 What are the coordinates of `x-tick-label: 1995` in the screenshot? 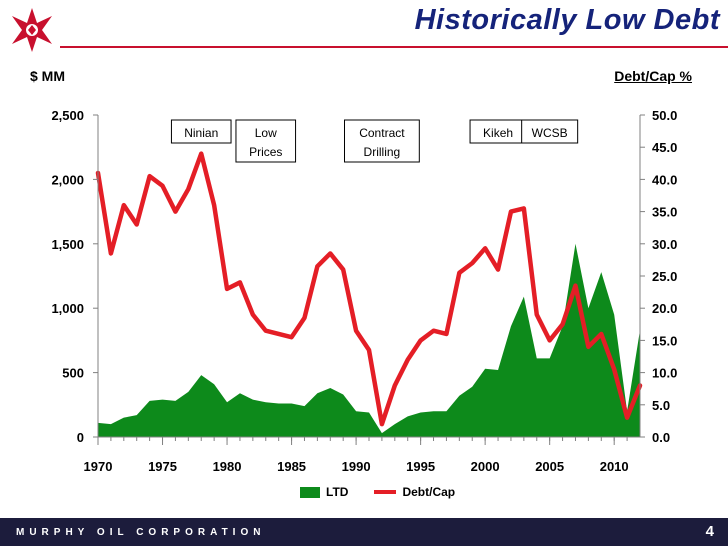 It's located at (420, 466).